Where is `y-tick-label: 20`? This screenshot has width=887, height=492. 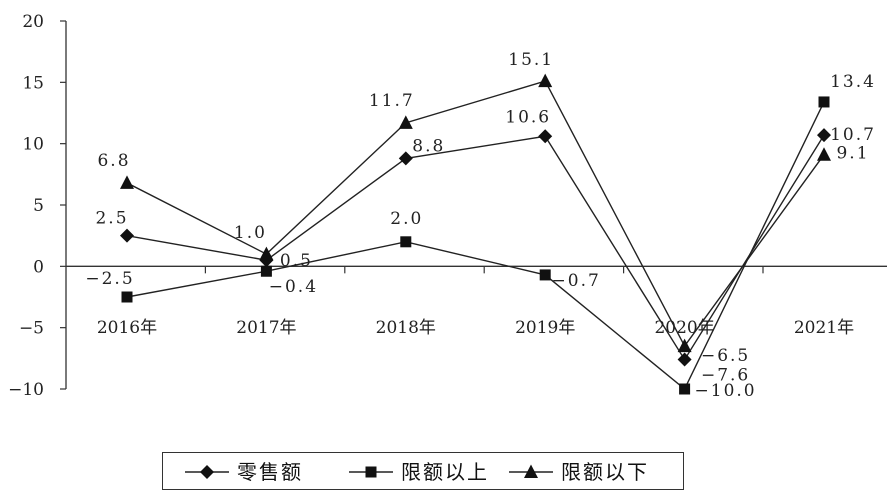
y-tick-label: 20 is located at coordinates (33, 22).